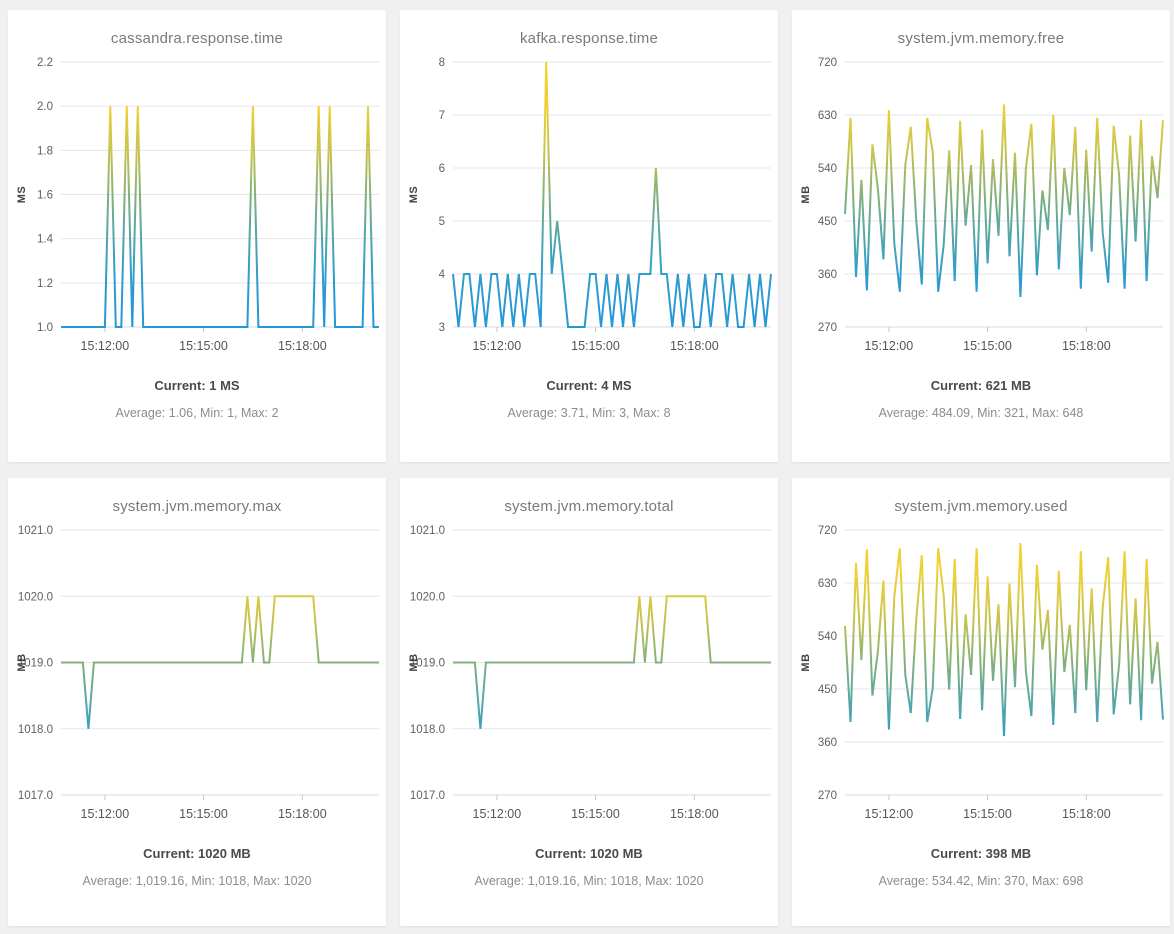 The image size is (1174, 934). Describe the element at coordinates (981, 38) in the screenshot. I see `chart-title: system.jvm.memory.free` at that location.